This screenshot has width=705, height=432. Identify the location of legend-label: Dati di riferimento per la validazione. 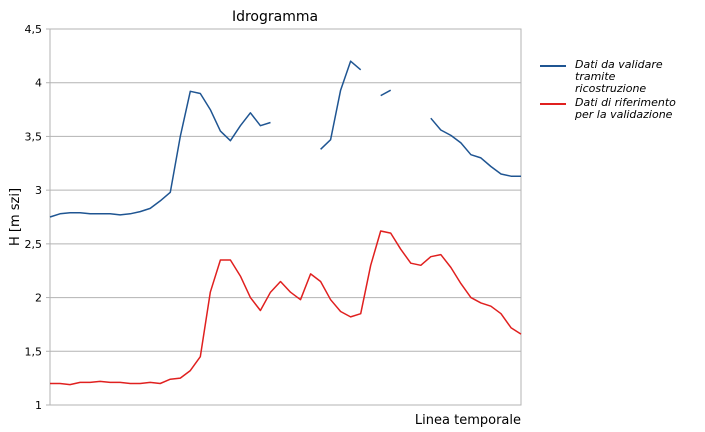
(625, 108).